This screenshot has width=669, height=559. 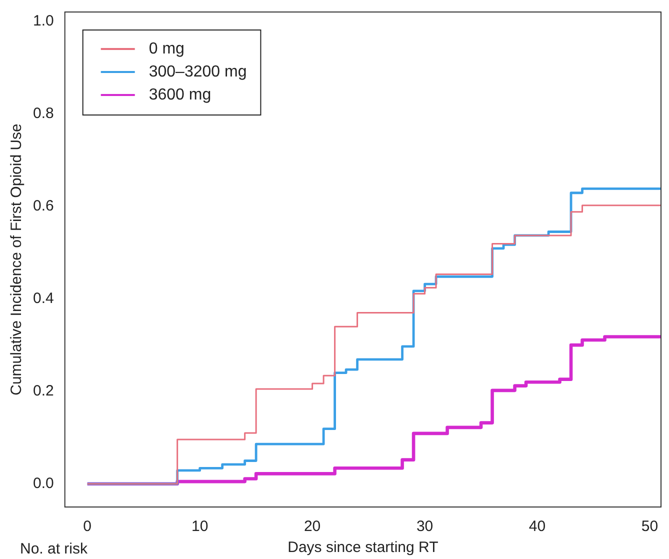 I want to click on x-tick-label: 40, so click(x=537, y=527).